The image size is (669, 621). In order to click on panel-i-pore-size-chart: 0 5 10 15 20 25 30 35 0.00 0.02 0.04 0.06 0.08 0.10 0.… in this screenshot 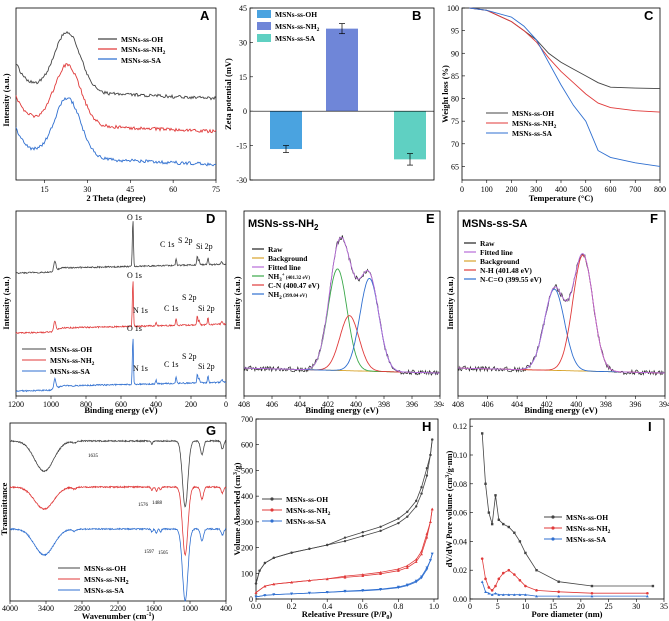, I will do `click(556, 518)`.